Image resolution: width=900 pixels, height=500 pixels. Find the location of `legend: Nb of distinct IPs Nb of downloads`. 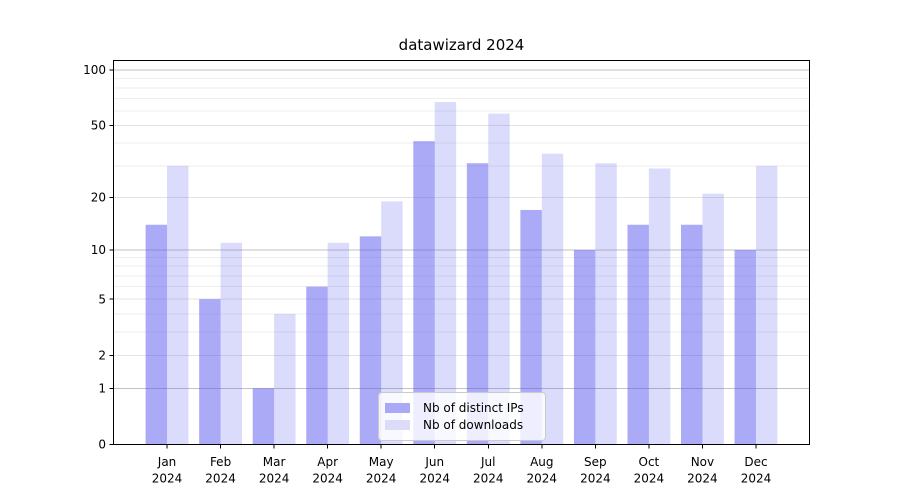

legend: Nb of distinct IPs Nb of downloads is located at coordinates (462, 416).